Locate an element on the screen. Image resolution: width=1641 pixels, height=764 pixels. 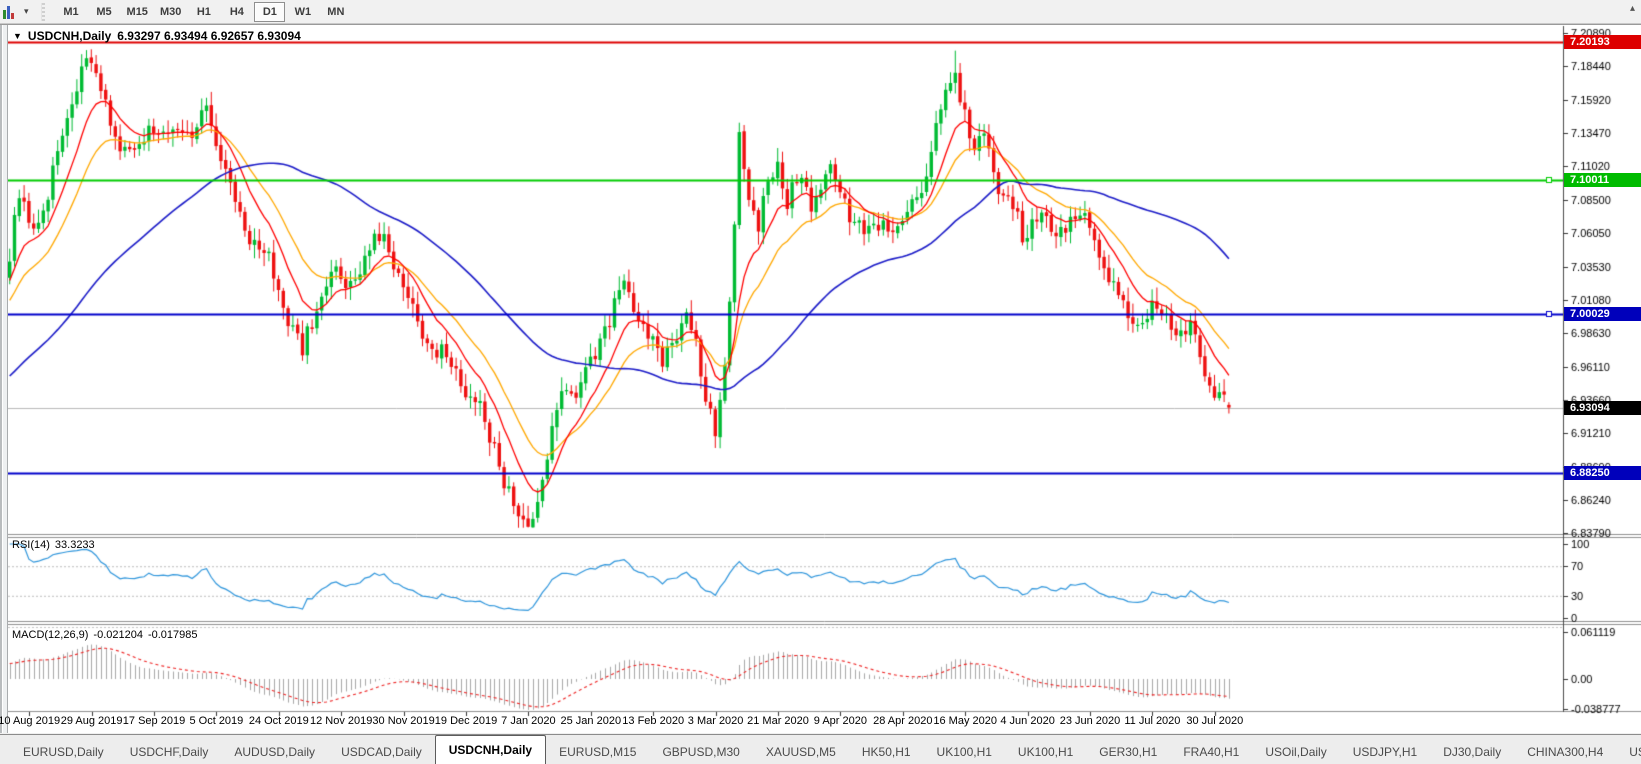
date-axis-label: 3 Mar 2020 is located at coordinates (715, 721).